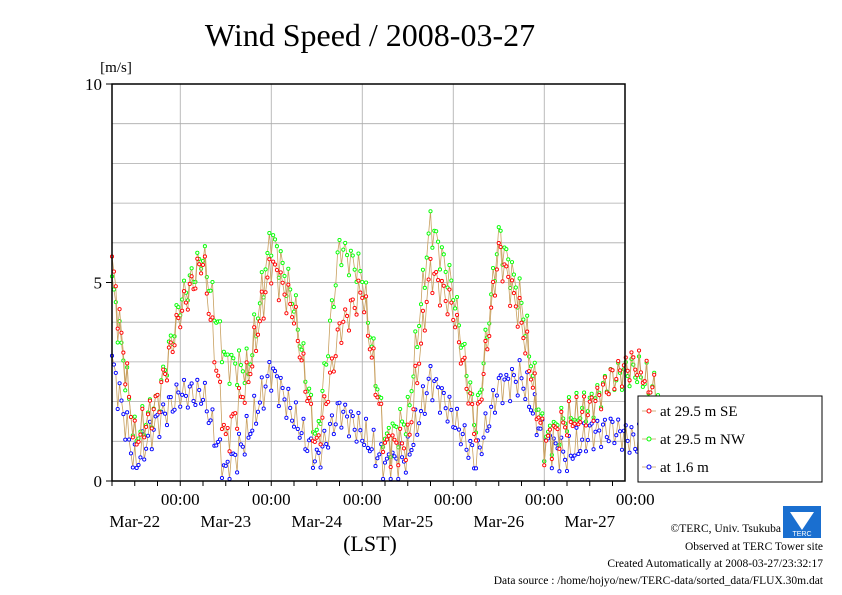 This screenshot has height=595, width=842. Describe the element at coordinates (453, 499) in the screenshot. I see `x-tick-time-label: 00:00` at that location.